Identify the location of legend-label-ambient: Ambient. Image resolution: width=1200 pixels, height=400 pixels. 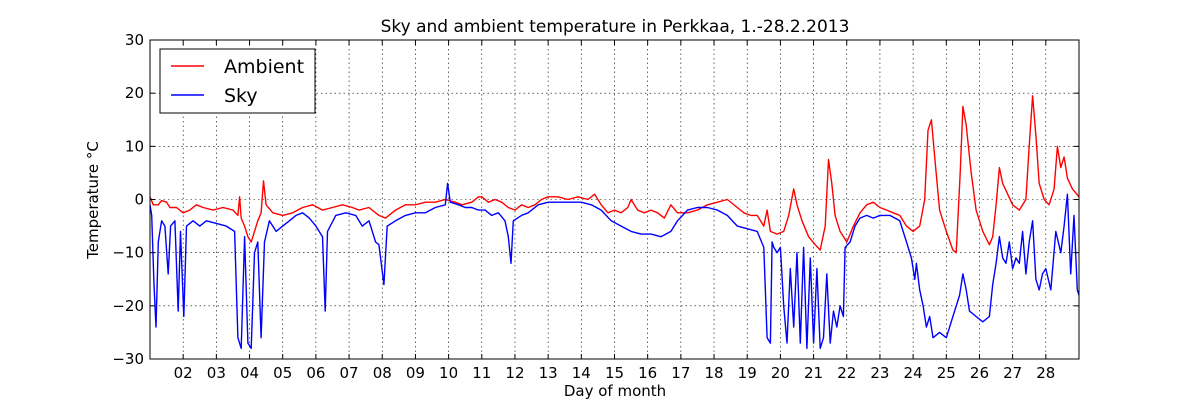
(264, 67).